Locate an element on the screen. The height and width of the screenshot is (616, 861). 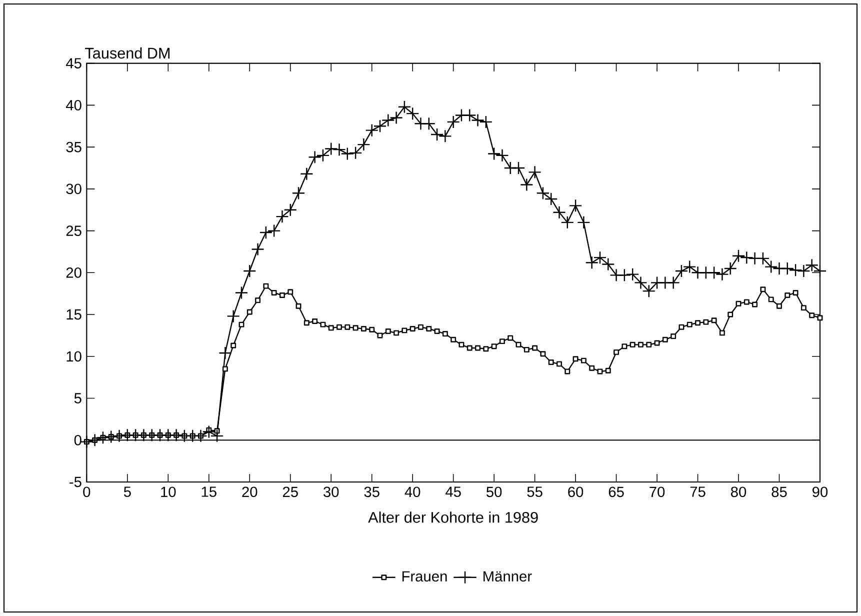
y-tick-label: 25 is located at coordinates (74, 231).